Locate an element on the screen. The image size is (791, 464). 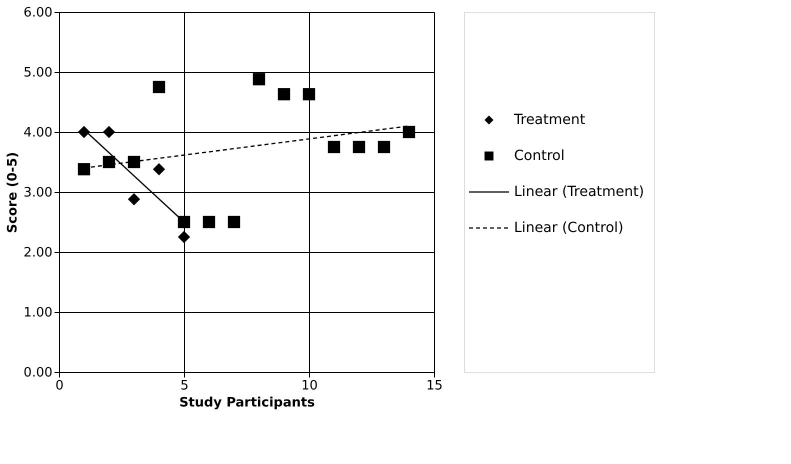
y-tick-label: 6.00 is located at coordinates (38, 13).